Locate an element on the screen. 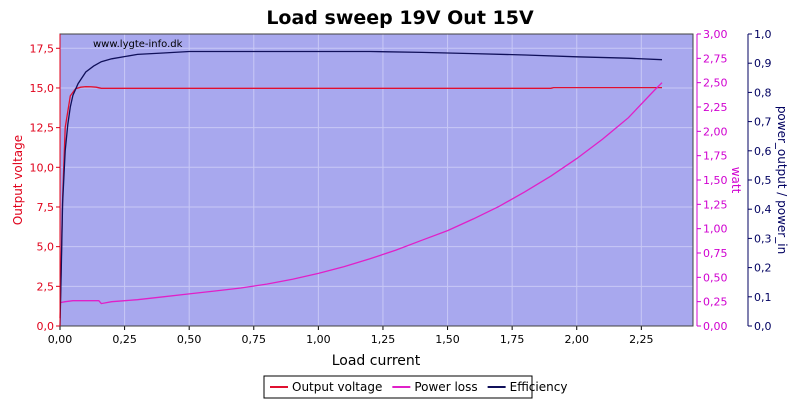 The width and height of the screenshot is (800, 400). y-right-watt-tick-label: 1,25 is located at coordinates (715, 204).